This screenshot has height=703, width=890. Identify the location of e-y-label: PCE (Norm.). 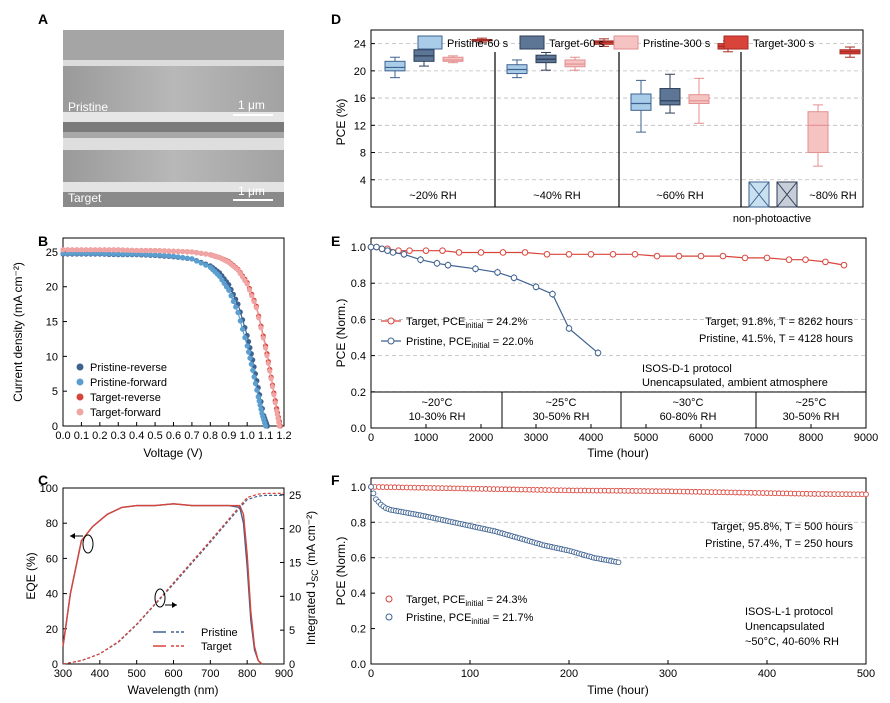
(341, 333).